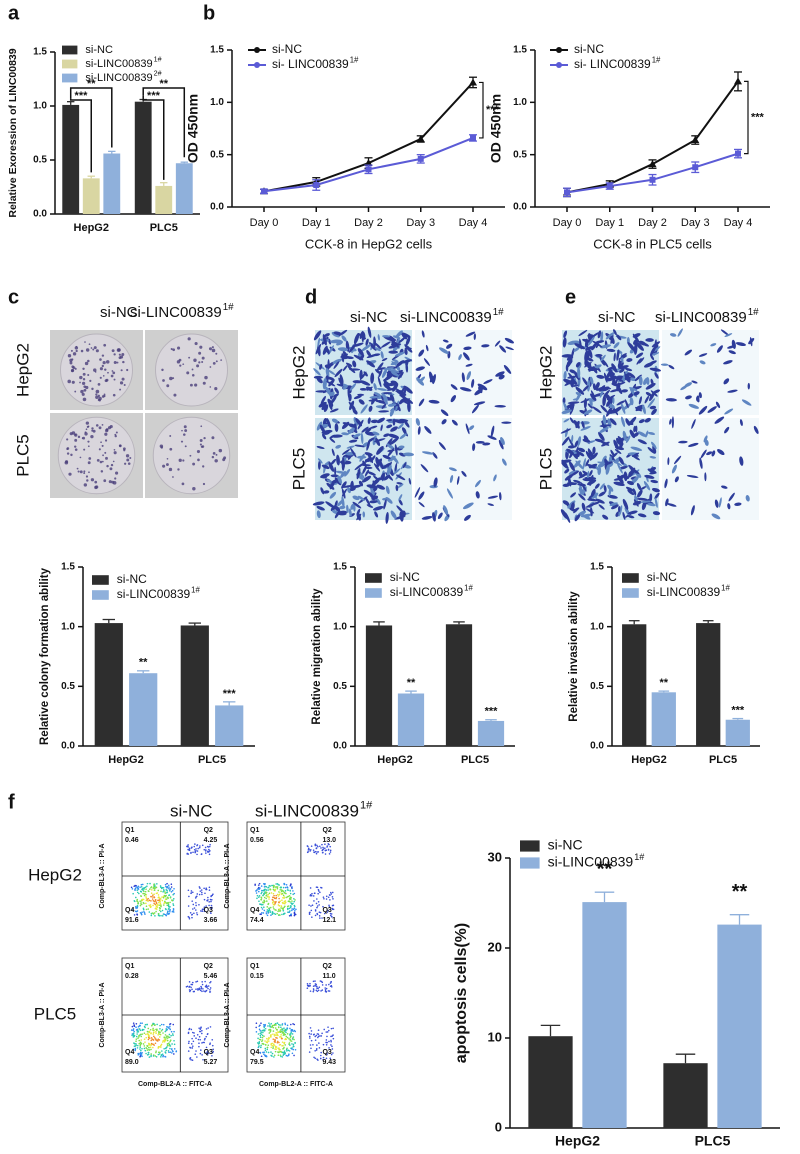 Image resolution: width=800 pixels, height=1154 pixels. I want to click on y-axis-label: Relative migration ability, so click(317, 656).